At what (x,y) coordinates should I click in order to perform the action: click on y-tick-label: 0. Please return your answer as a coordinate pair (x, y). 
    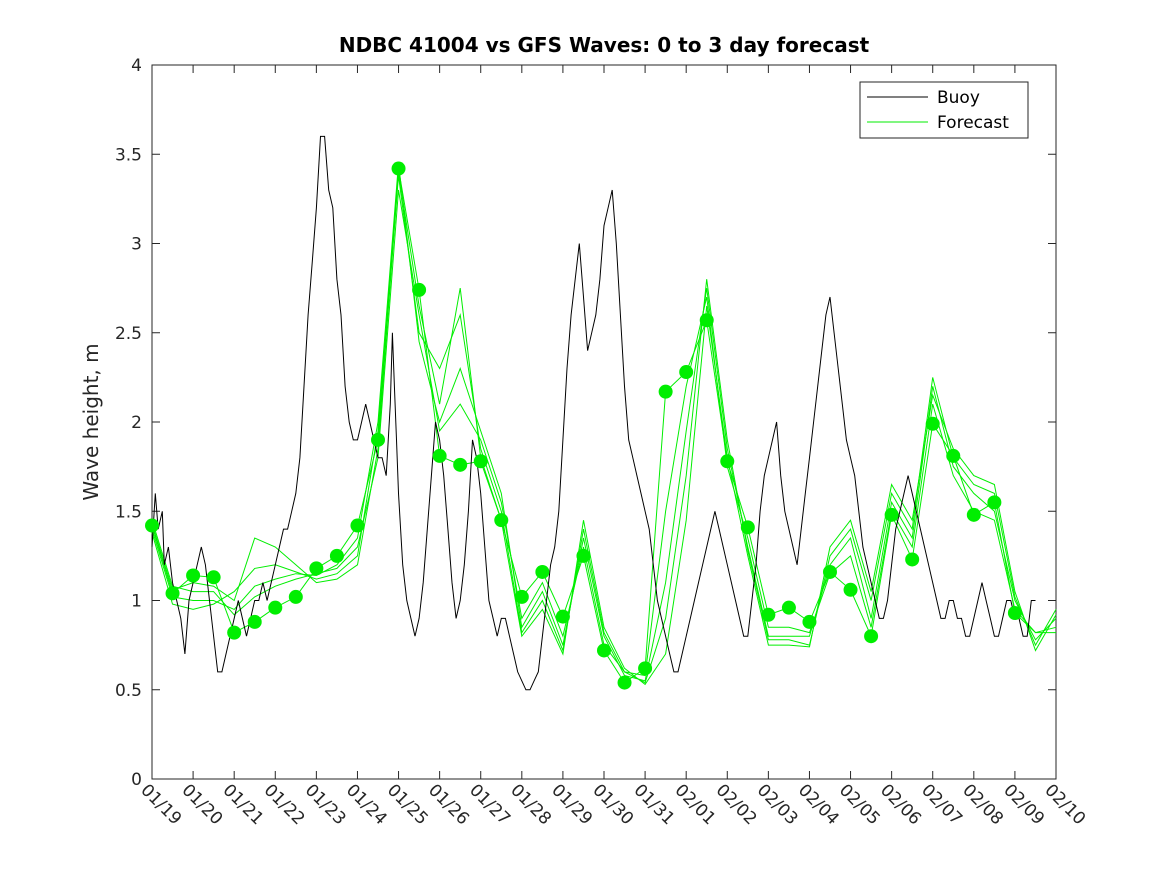
    Looking at the image, I should click on (136, 780).